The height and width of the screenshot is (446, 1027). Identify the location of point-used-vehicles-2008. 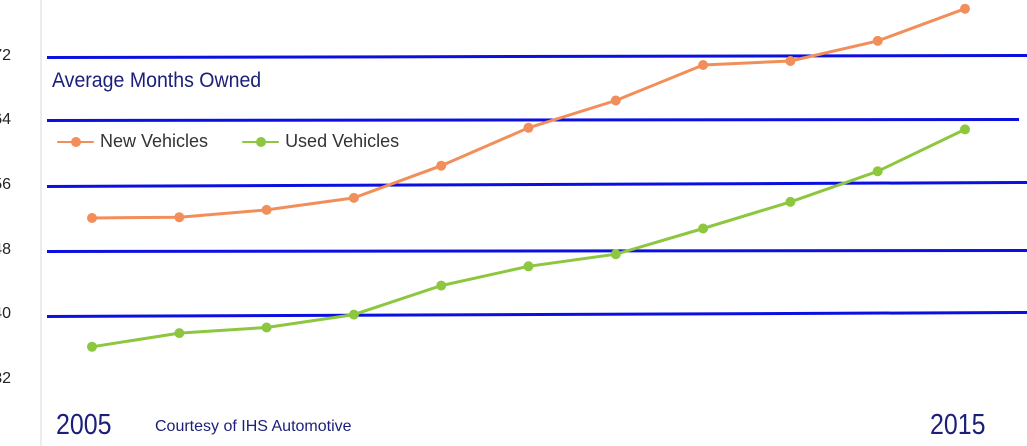
(353, 314).